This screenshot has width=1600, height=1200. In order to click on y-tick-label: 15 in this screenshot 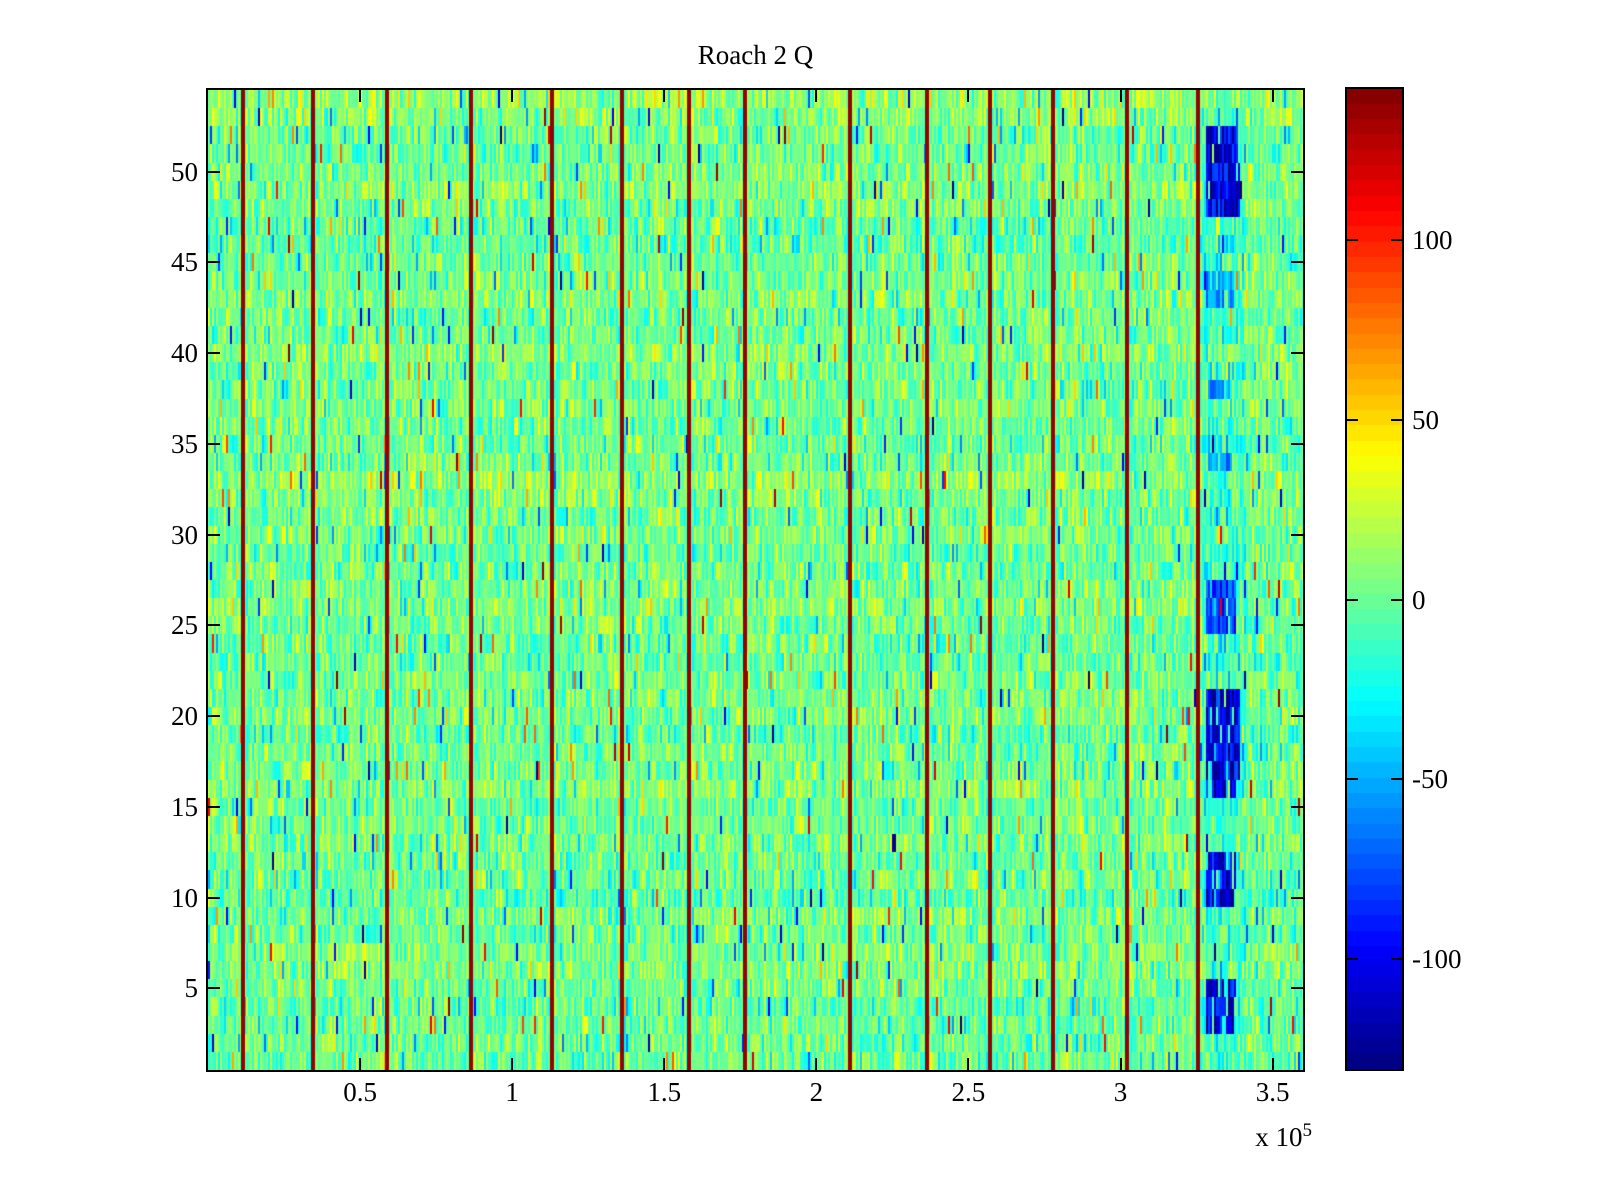, I will do `click(184, 806)`.